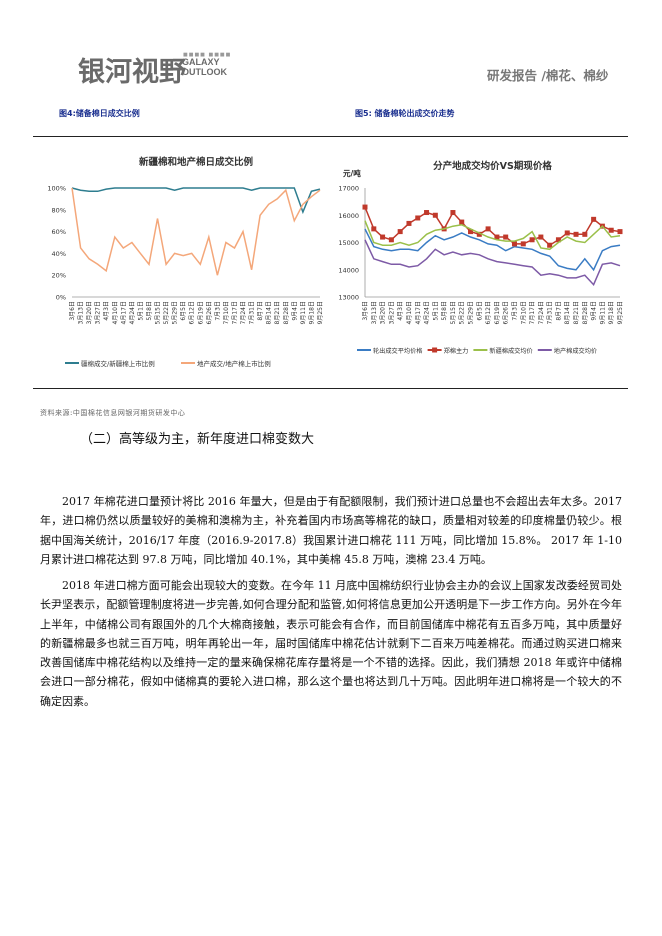 The height and width of the screenshot is (936, 662). Describe the element at coordinates (234, 363) in the screenshot. I see `legend-label-1: 地产成交/地产棉上市比例` at that location.